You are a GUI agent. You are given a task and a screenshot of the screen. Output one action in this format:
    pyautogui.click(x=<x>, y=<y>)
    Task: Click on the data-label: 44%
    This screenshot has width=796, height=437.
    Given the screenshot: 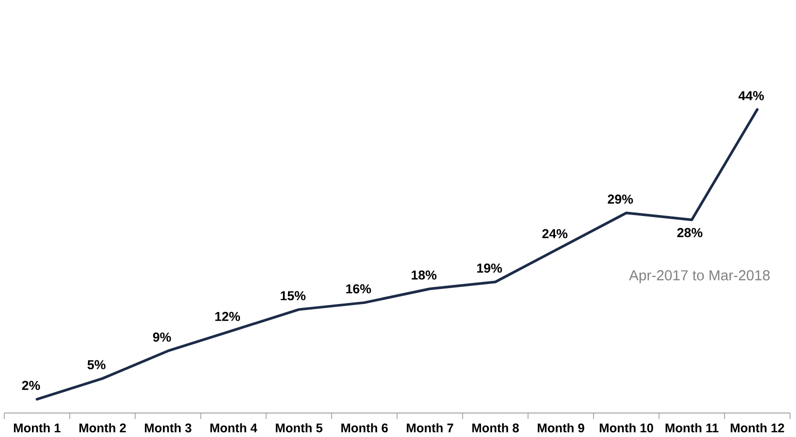 What is the action you would take?
    pyautogui.click(x=751, y=95)
    